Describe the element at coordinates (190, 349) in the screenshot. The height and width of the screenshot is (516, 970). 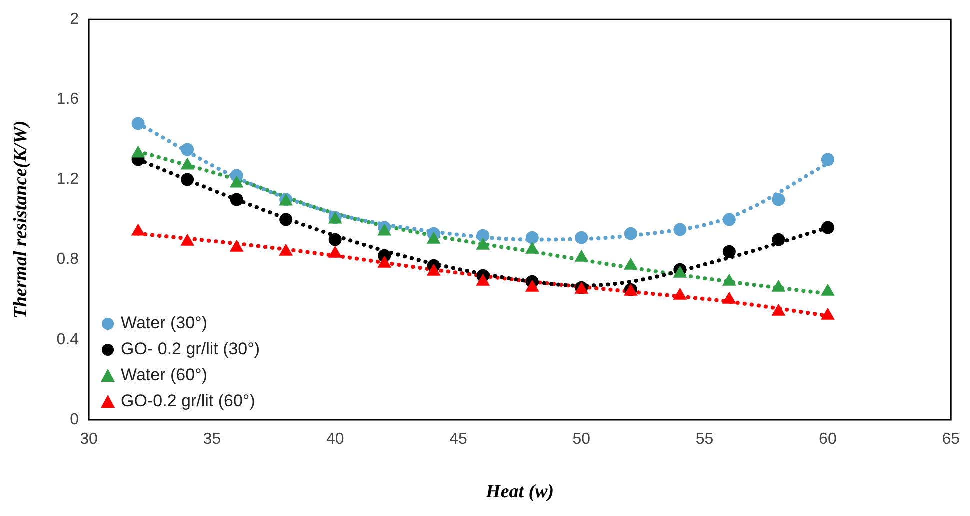
I see `legend-label: GO- 0.2 gr/lit (30°)` at that location.